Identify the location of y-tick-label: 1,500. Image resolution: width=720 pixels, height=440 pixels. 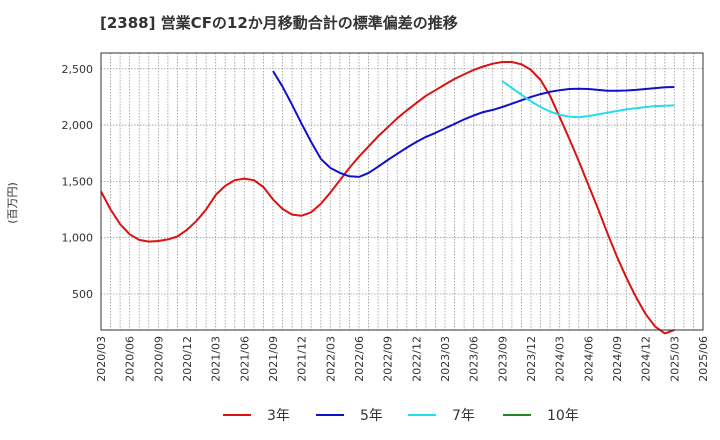
(78, 181).